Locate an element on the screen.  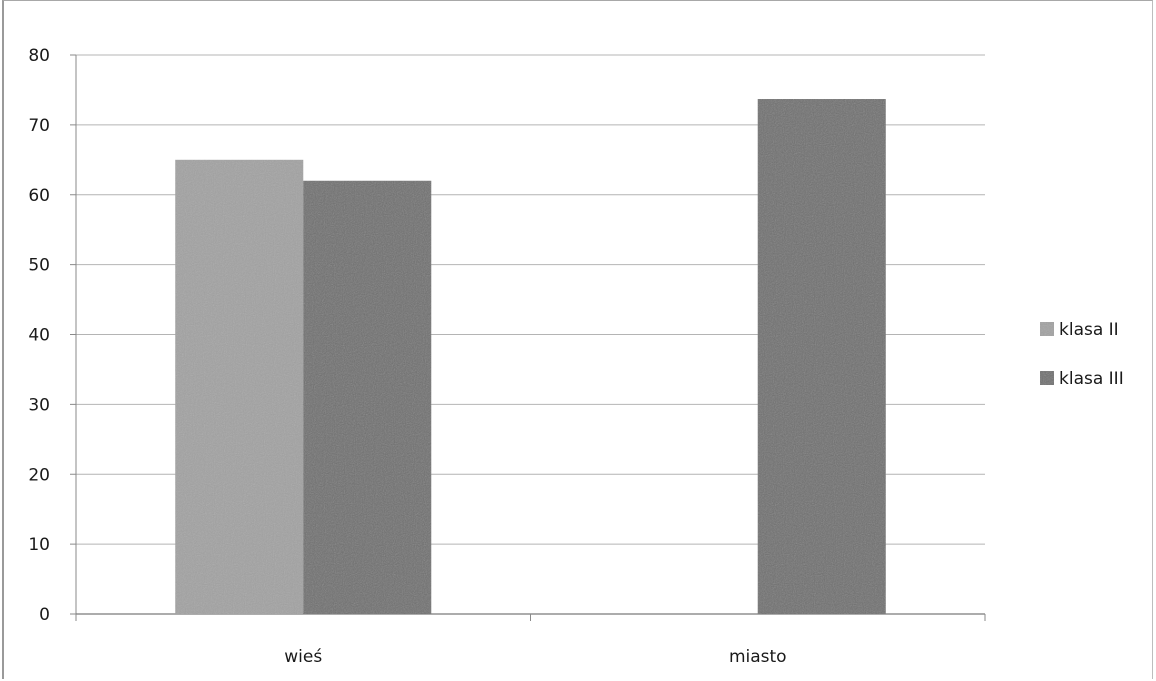
y-tick-label: 70 is located at coordinates (39, 126).